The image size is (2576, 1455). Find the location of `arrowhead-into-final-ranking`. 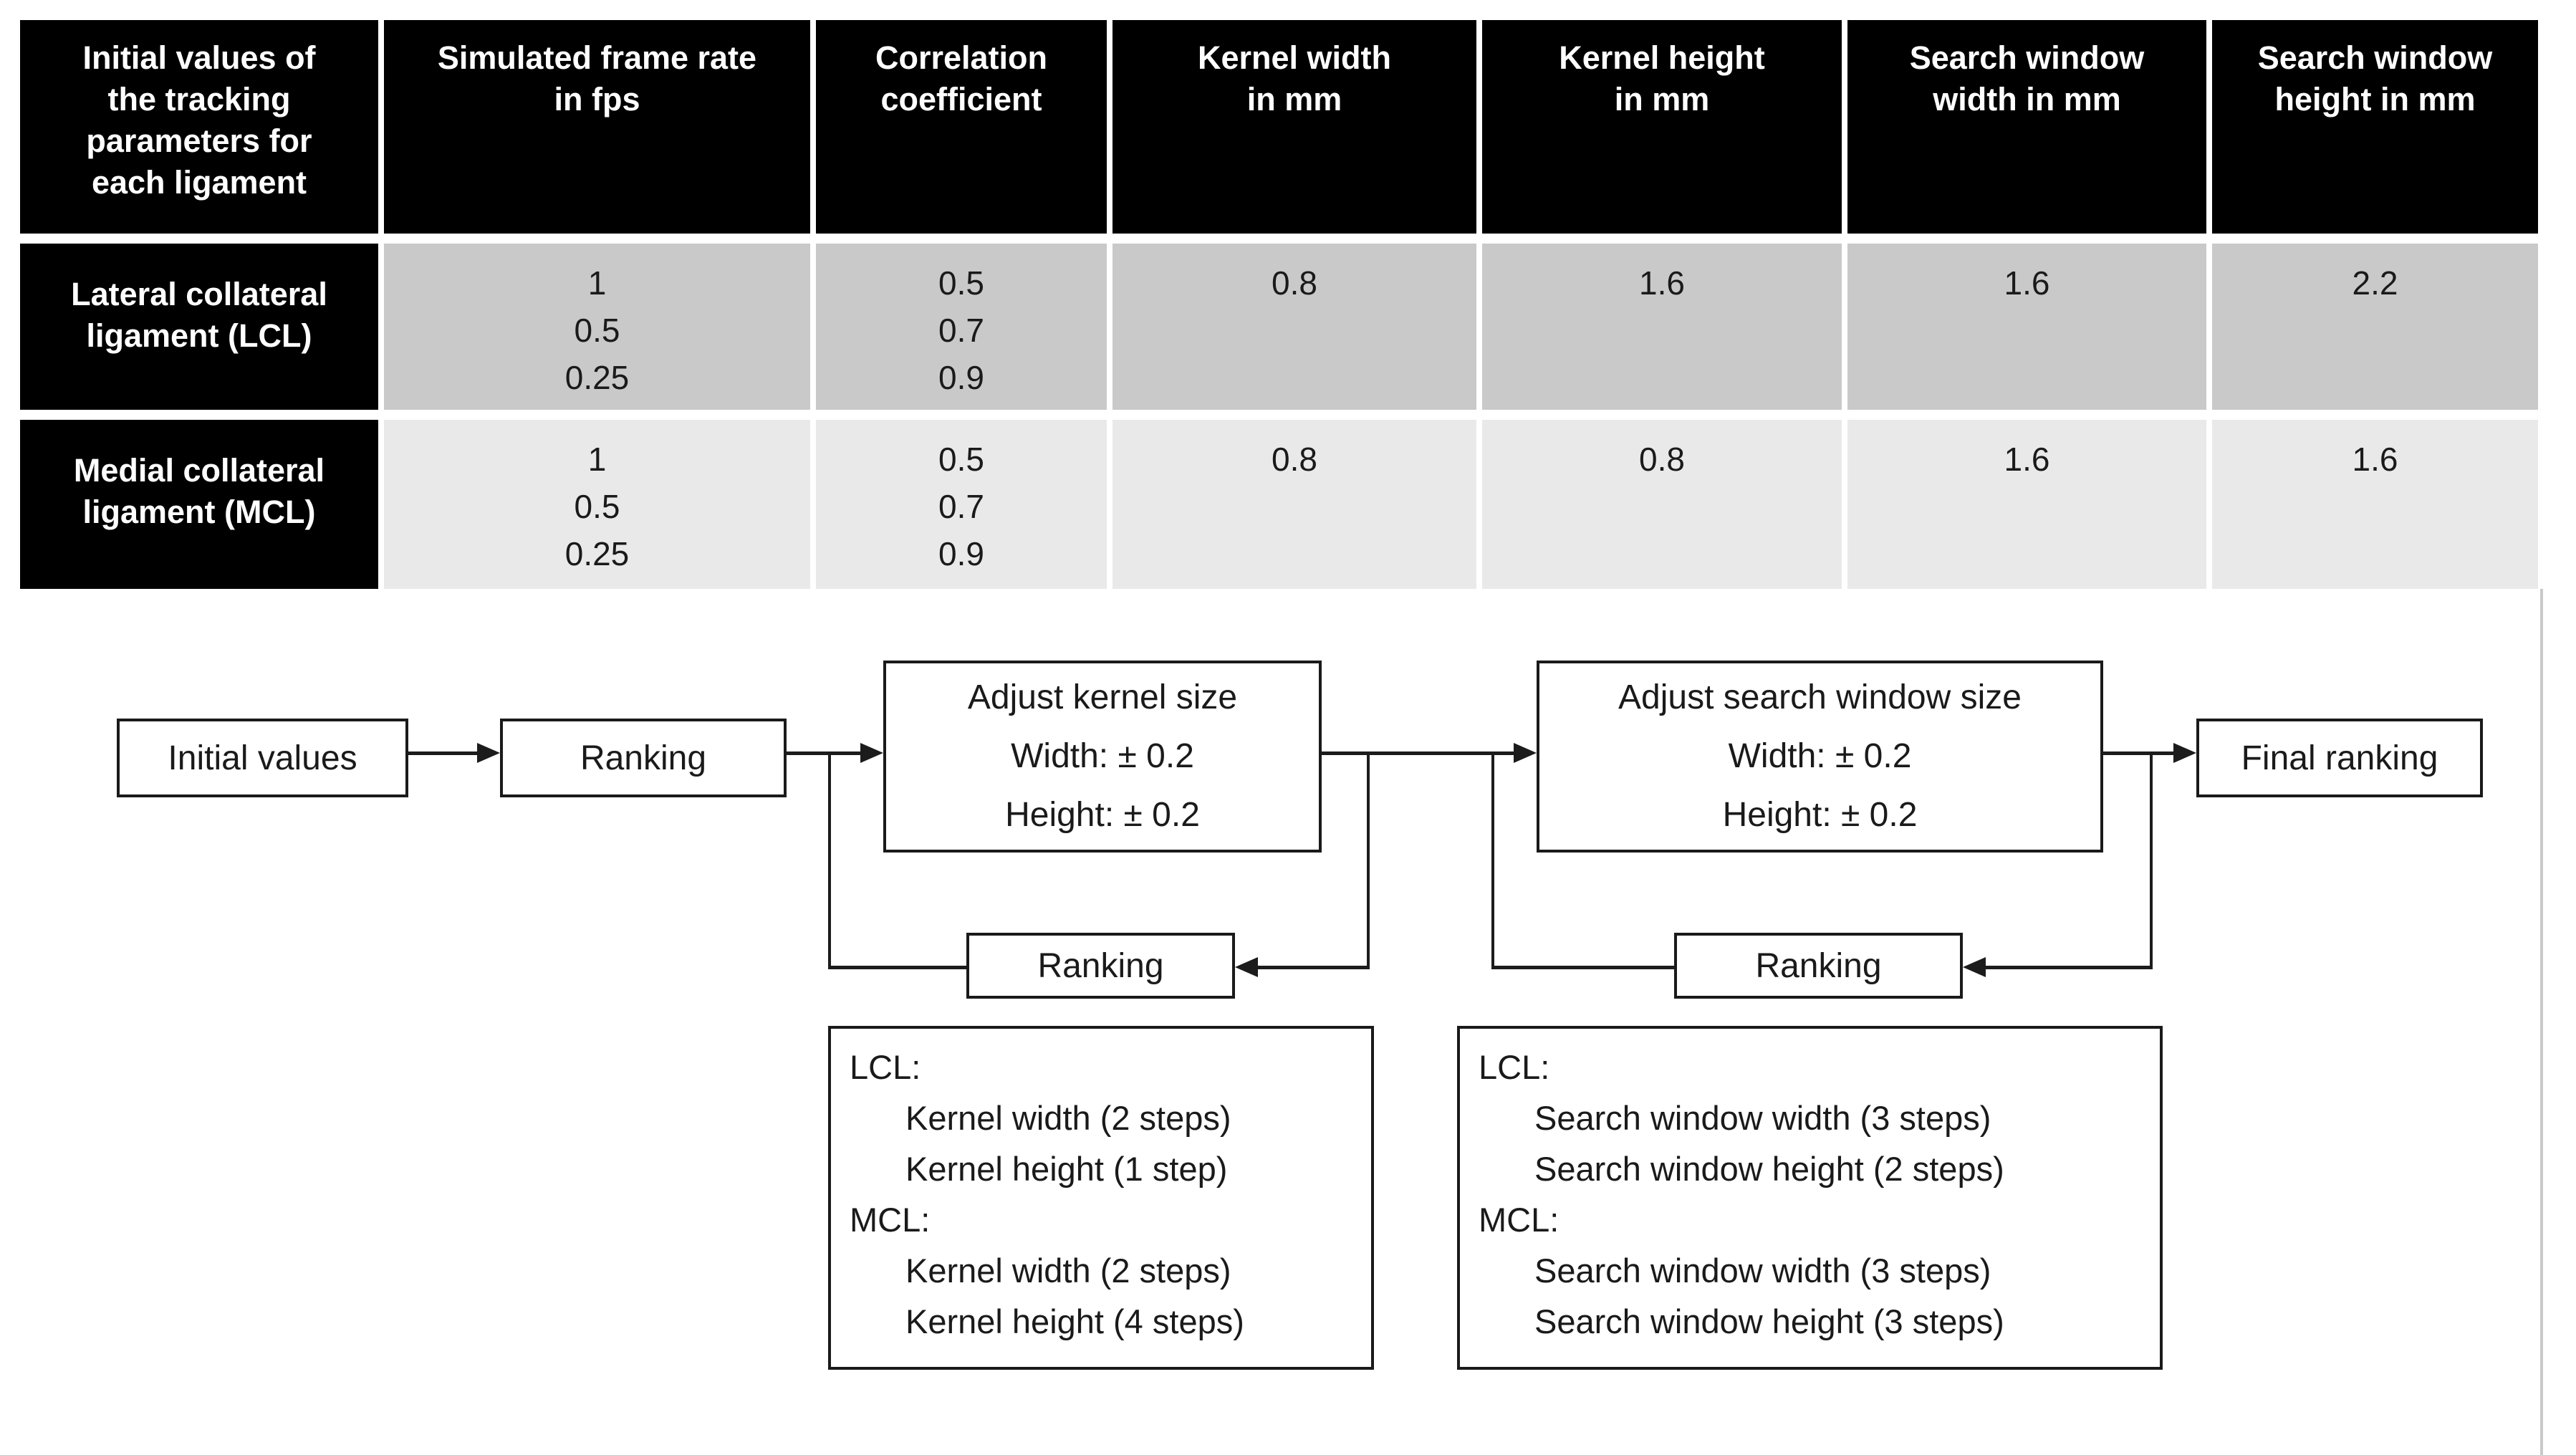

arrowhead-into-final-ranking is located at coordinates (2185, 753).